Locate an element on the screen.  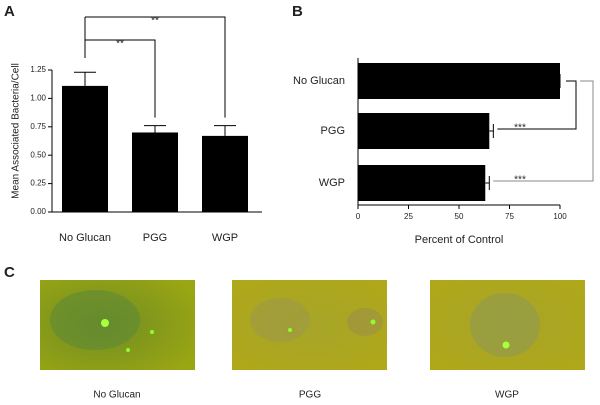
x-tick-label: 25 is located at coordinates (408, 216).